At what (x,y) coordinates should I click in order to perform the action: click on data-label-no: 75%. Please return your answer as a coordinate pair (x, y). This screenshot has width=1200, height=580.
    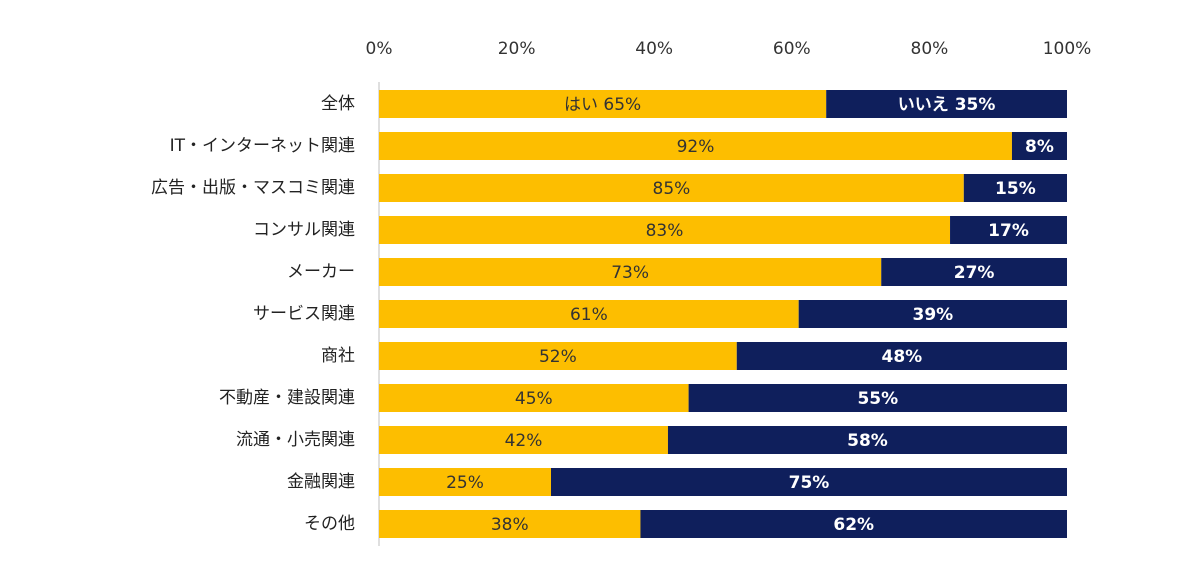
    Looking at the image, I should click on (809, 483).